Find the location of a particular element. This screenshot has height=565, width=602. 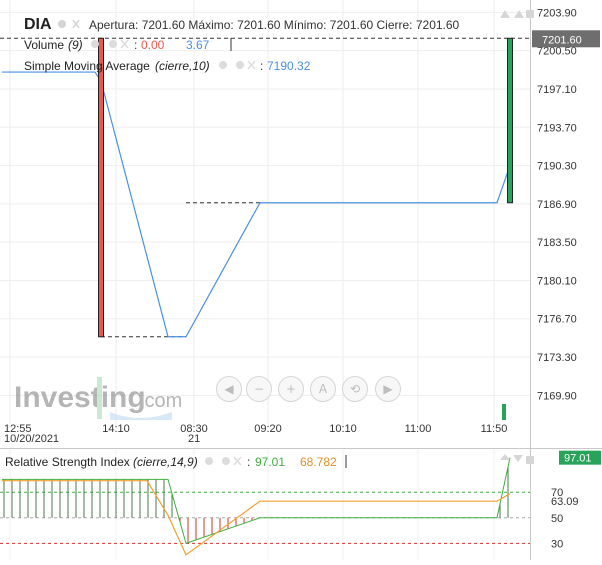

symbol-label: DIA is located at coordinates (38, 24).